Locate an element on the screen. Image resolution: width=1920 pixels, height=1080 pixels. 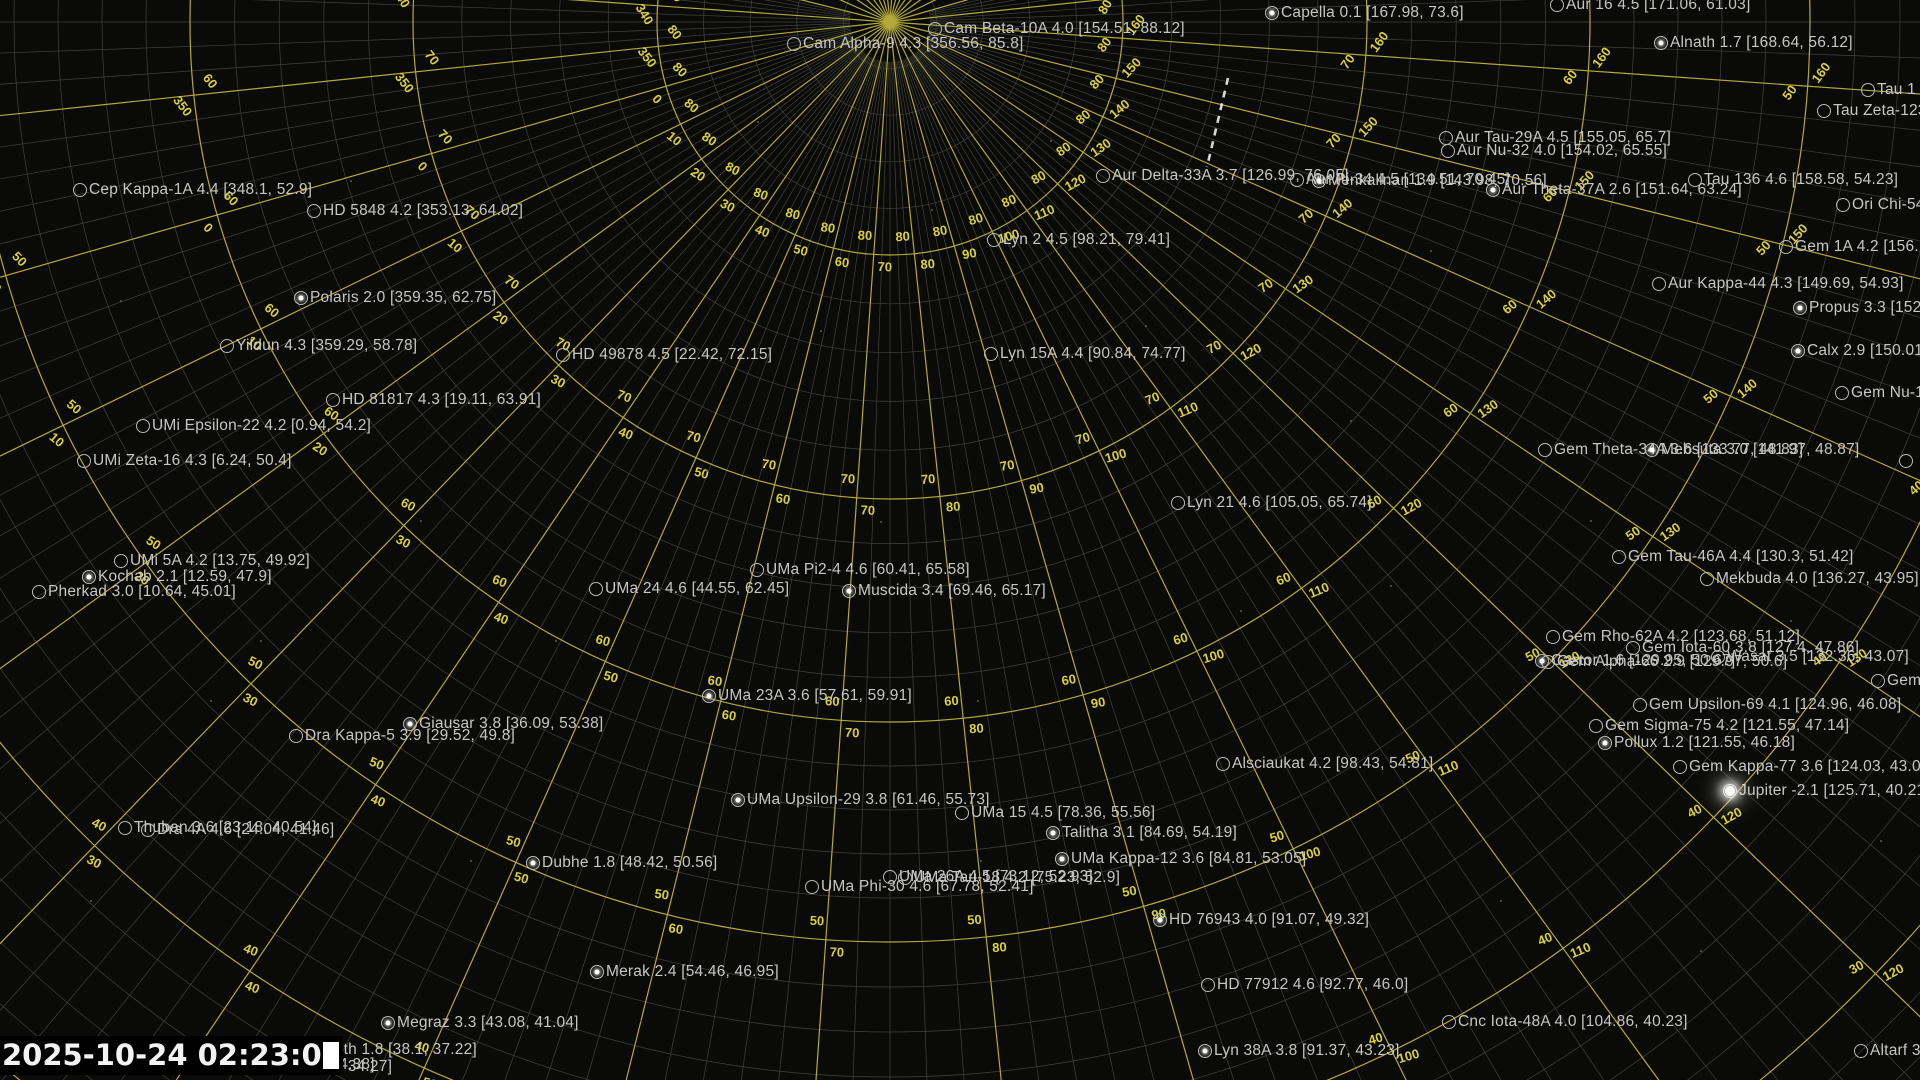
grid-number: 40 is located at coordinates (99, 825).